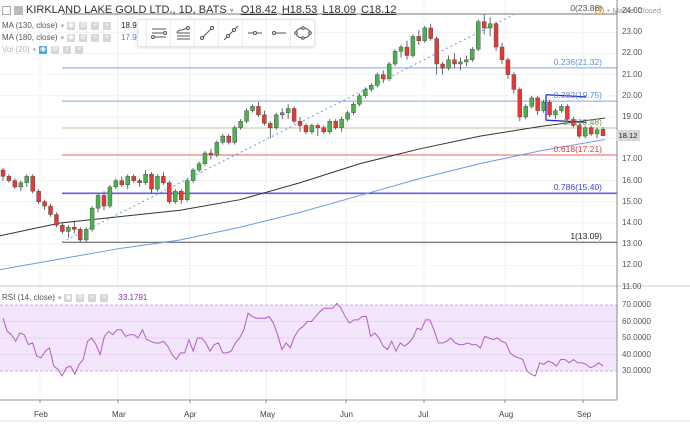  Describe the element at coordinates (632, 222) in the screenshot. I see `price-axis-tick: 14.00` at that location.